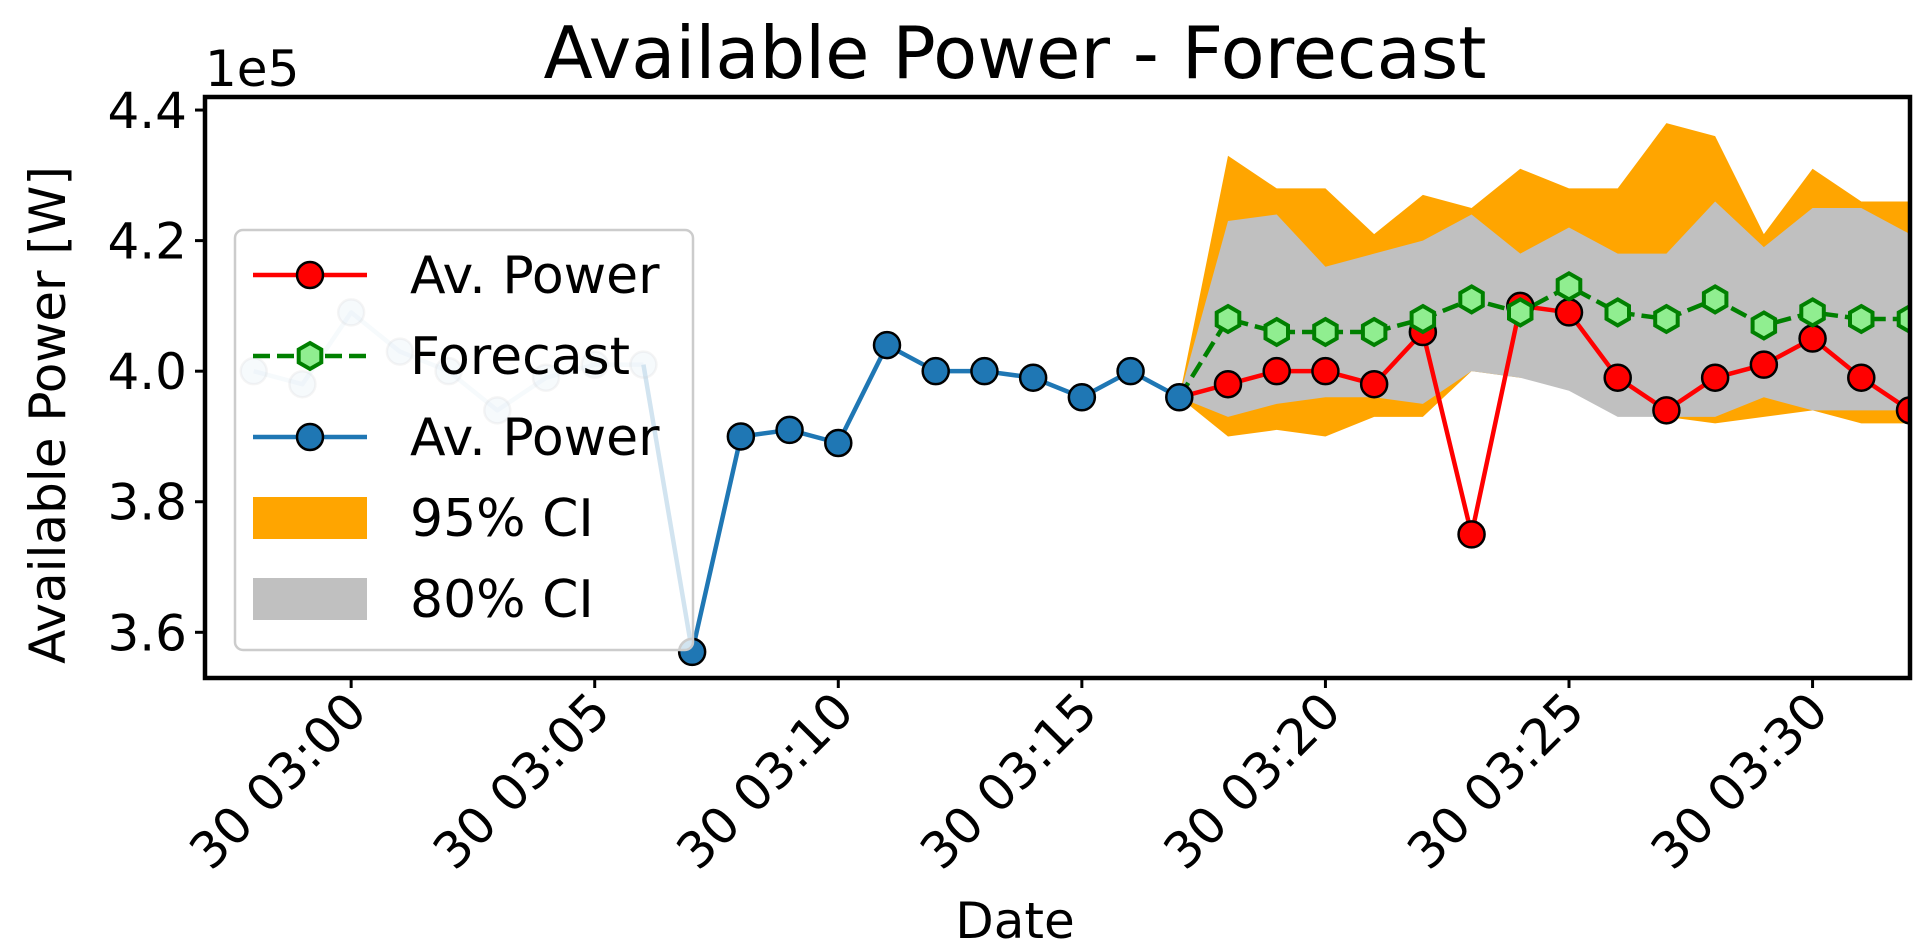  I want to click on legend-box, so click(464, 440).